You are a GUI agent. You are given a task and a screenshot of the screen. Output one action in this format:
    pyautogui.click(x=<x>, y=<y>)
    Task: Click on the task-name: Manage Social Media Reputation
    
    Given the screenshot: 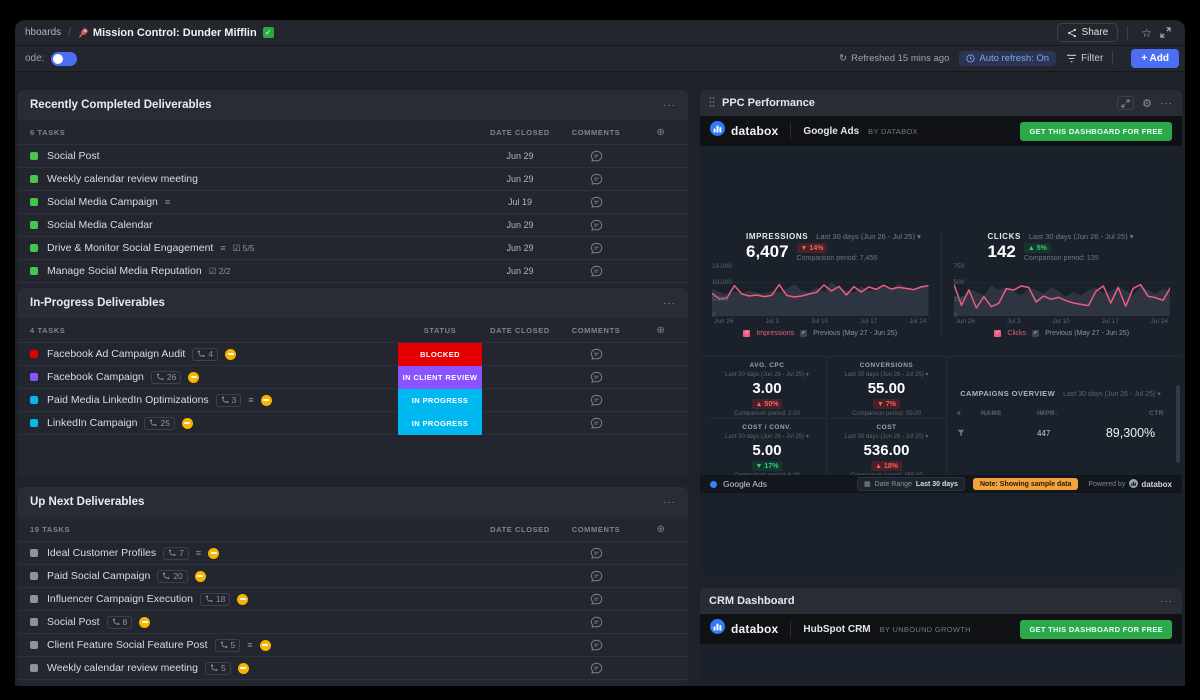 What is the action you would take?
    pyautogui.click(x=124, y=271)
    